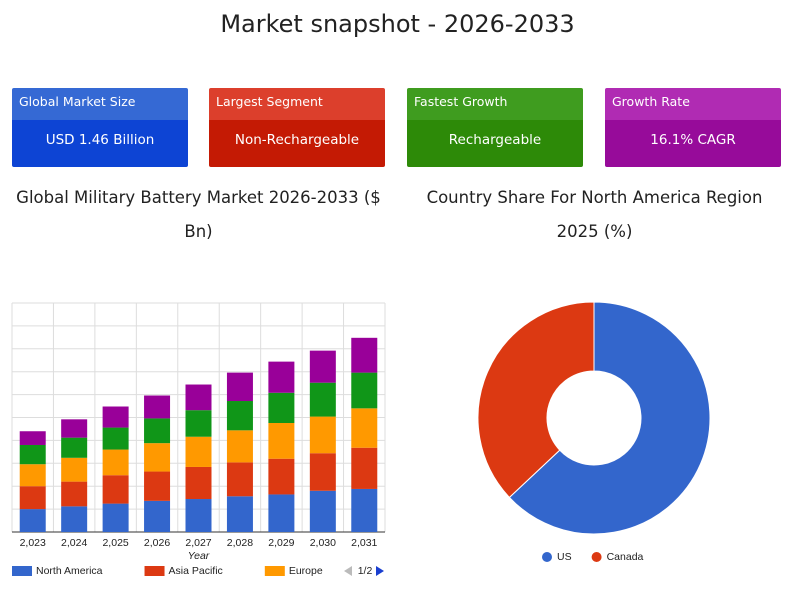  I want to click on kpi-card: Largest Segment Non-Rechargeable, so click(297, 127).